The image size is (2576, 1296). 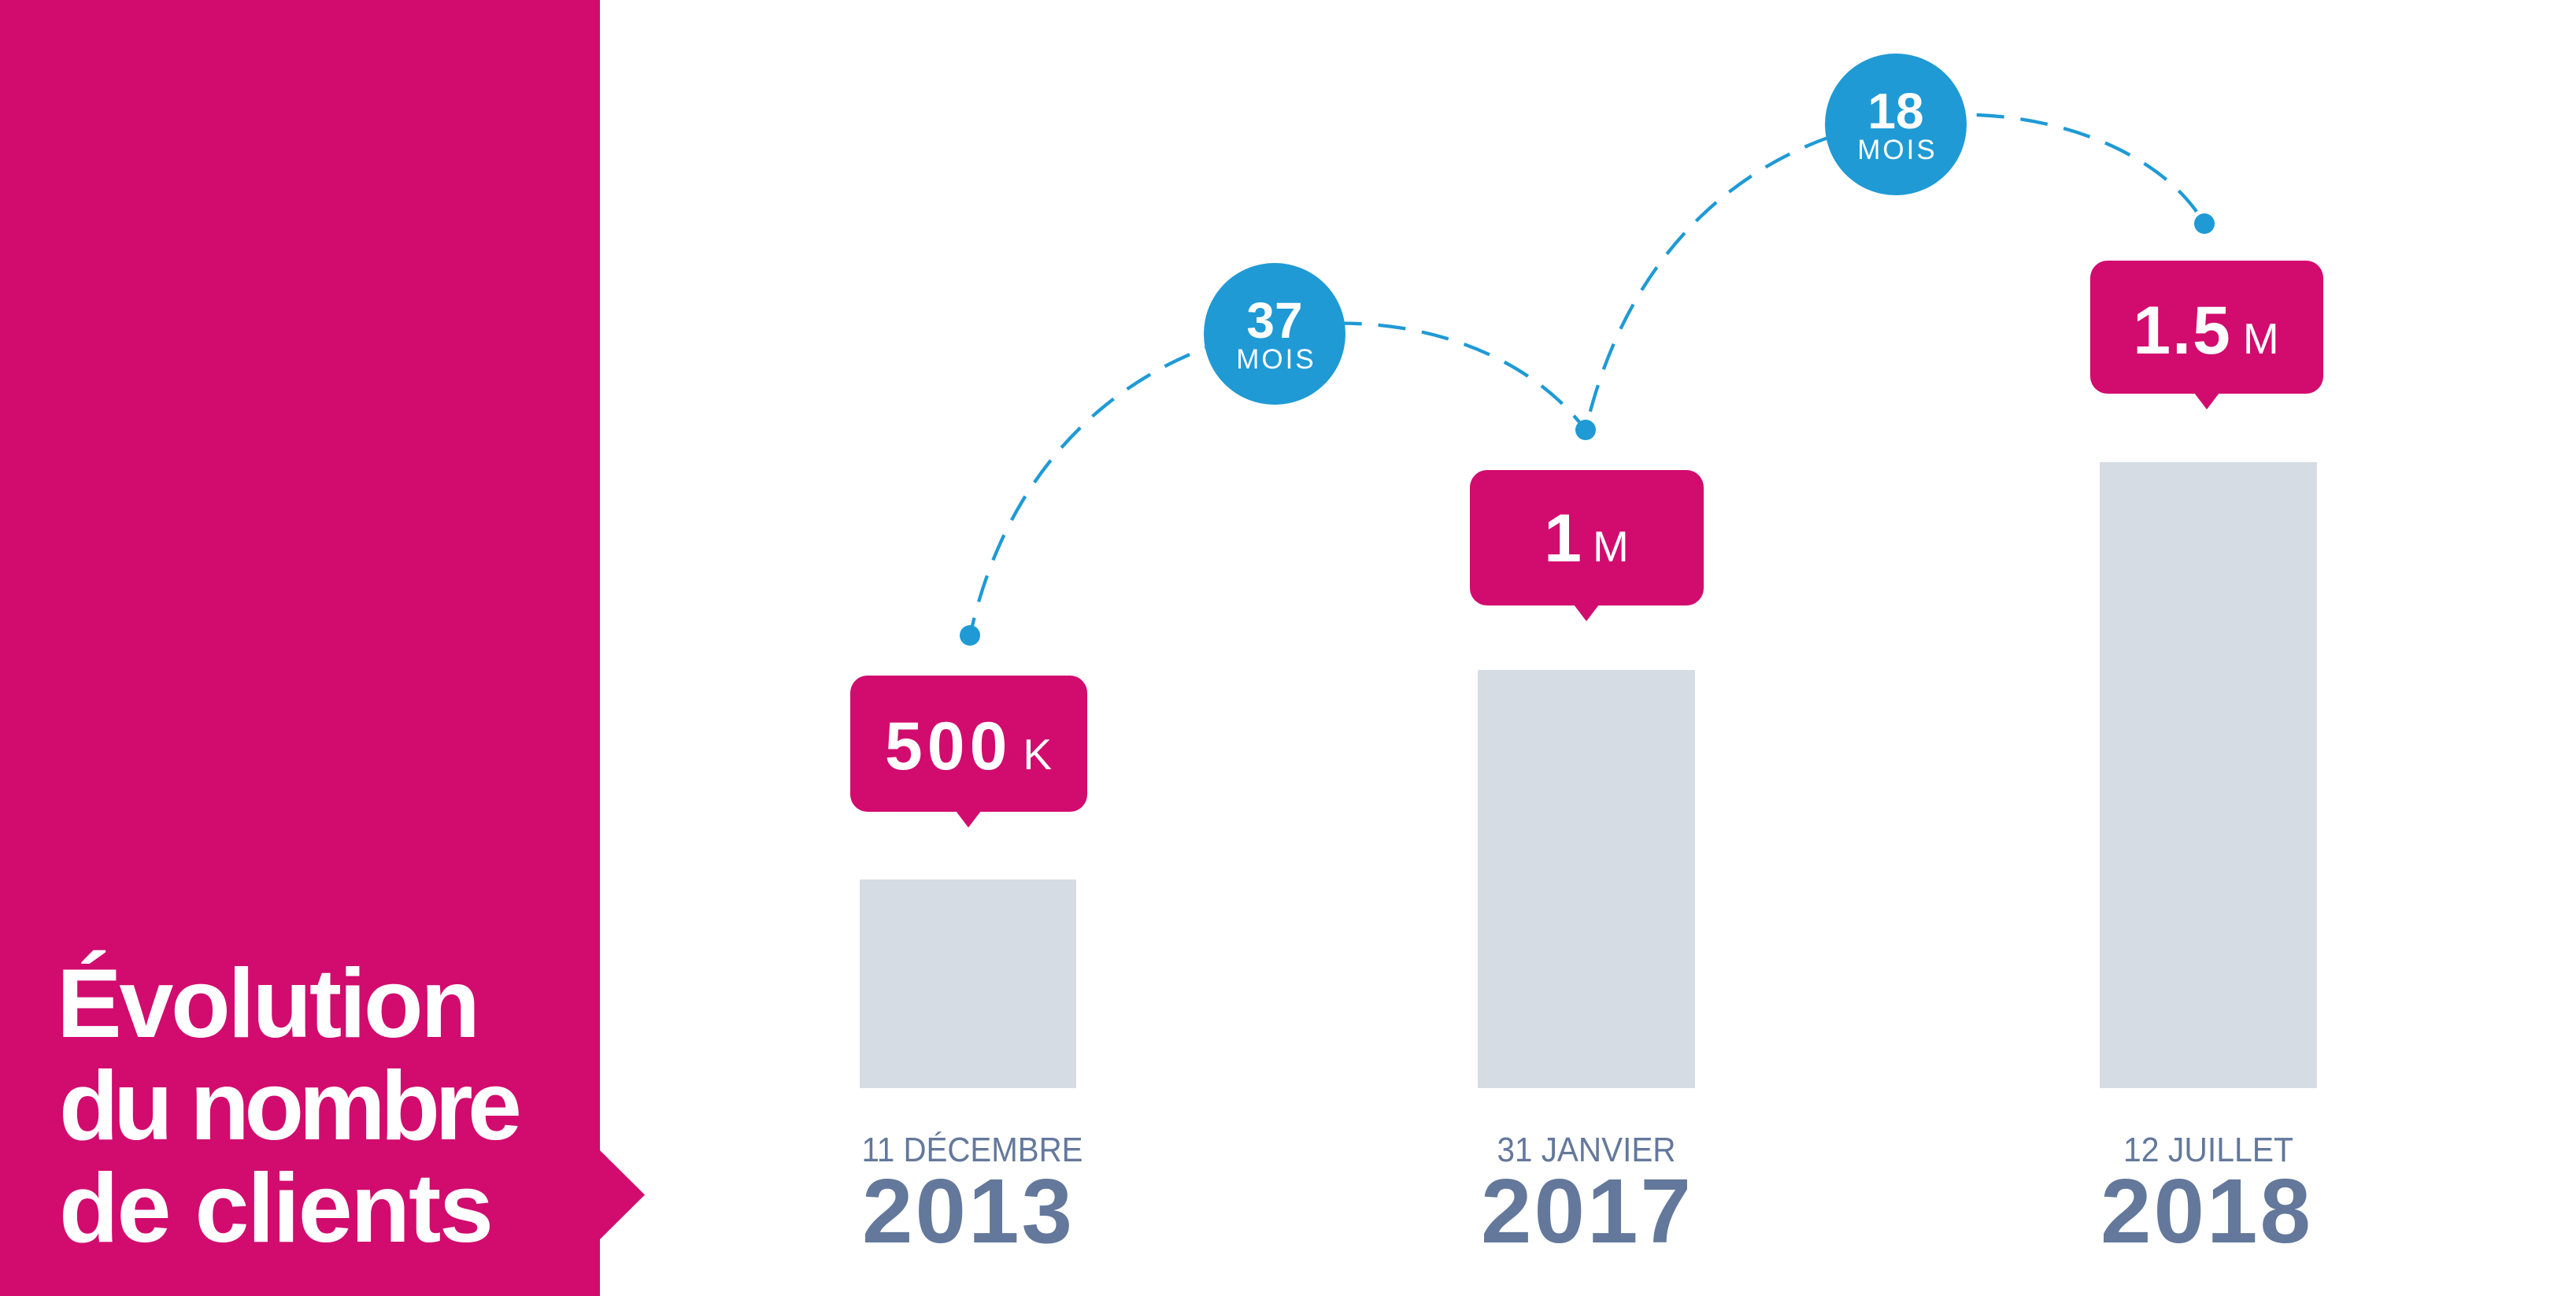 What do you see at coordinates (268, 1004) in the screenshot?
I see `svg-text: Évolution` at bounding box center [268, 1004].